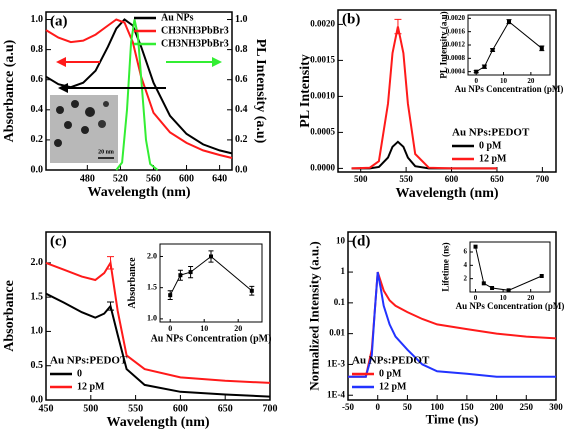  I want to click on legend-label: CH3NH3PbBr3, so click(195, 43).